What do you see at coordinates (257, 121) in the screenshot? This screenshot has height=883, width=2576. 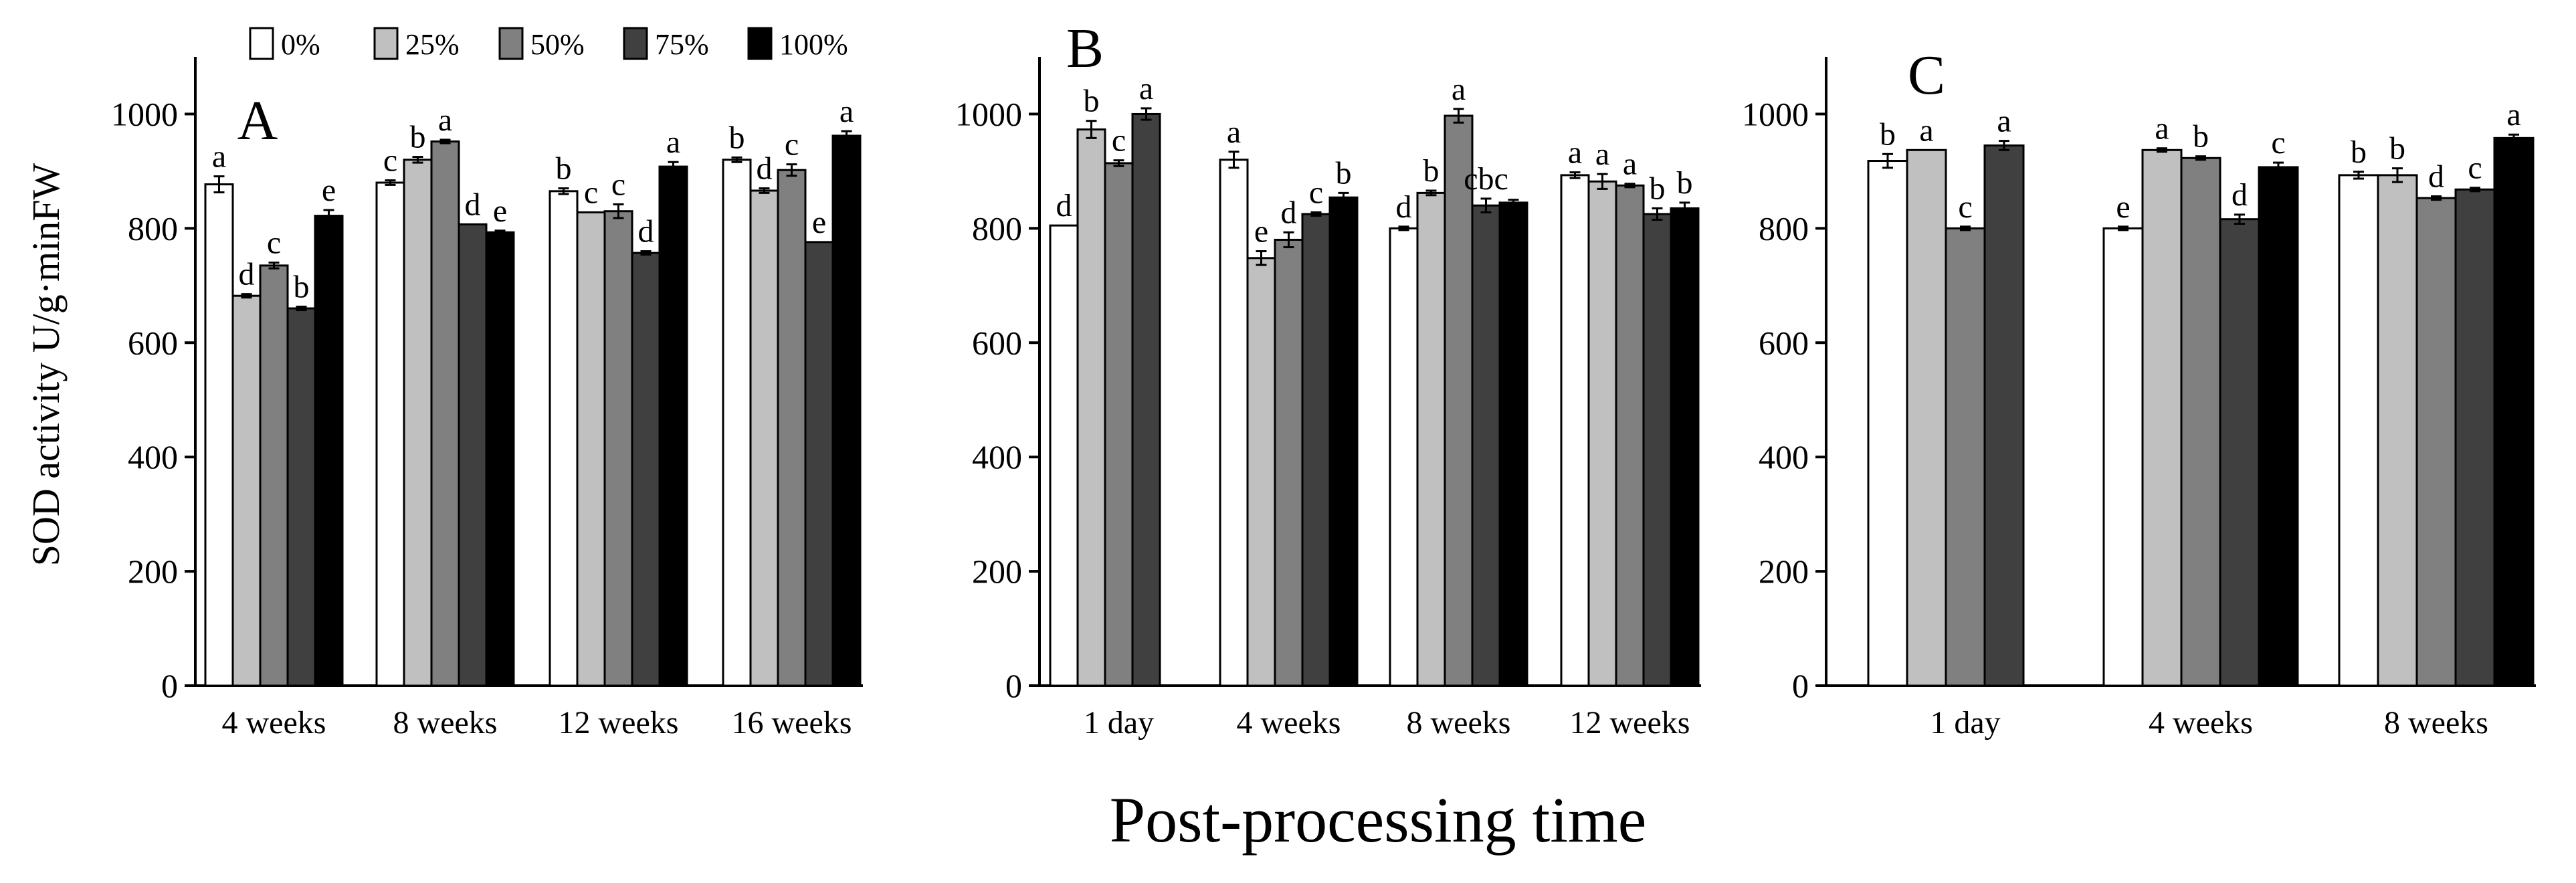 I see `panel-letter: A` at bounding box center [257, 121].